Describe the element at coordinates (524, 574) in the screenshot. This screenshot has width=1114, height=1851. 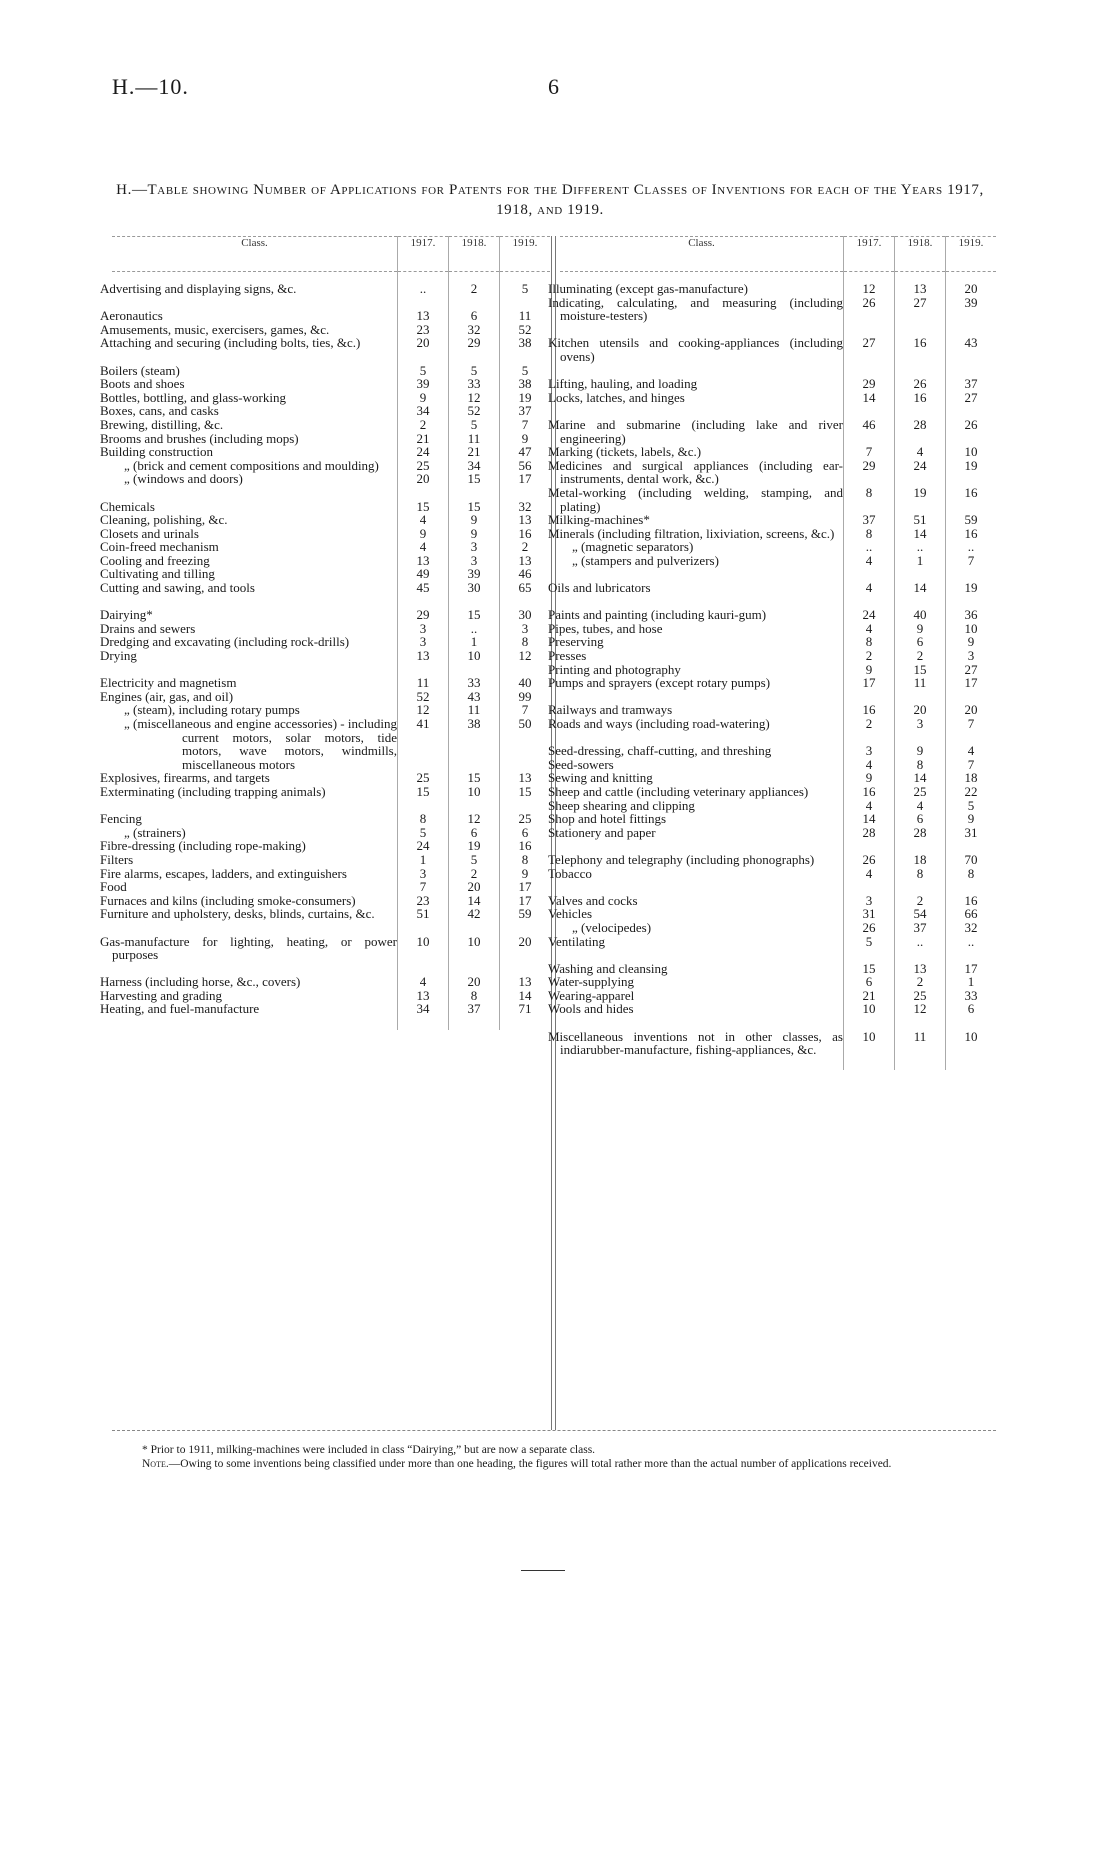
I see `count-cell: 46` at that location.